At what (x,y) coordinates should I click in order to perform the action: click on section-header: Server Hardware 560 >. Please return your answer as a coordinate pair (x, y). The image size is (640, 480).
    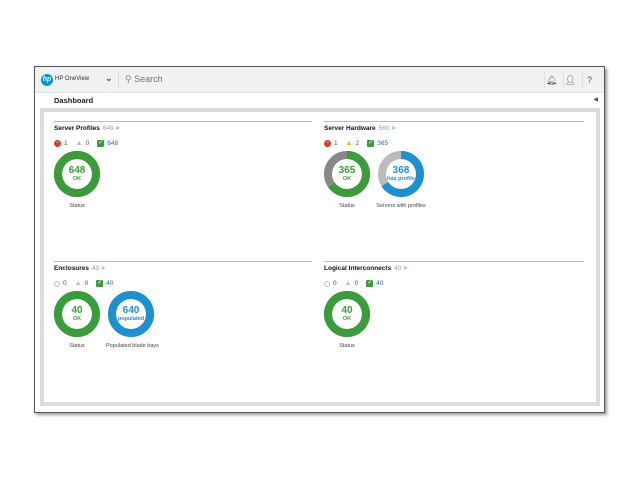
    Looking at the image, I should click on (359, 128).